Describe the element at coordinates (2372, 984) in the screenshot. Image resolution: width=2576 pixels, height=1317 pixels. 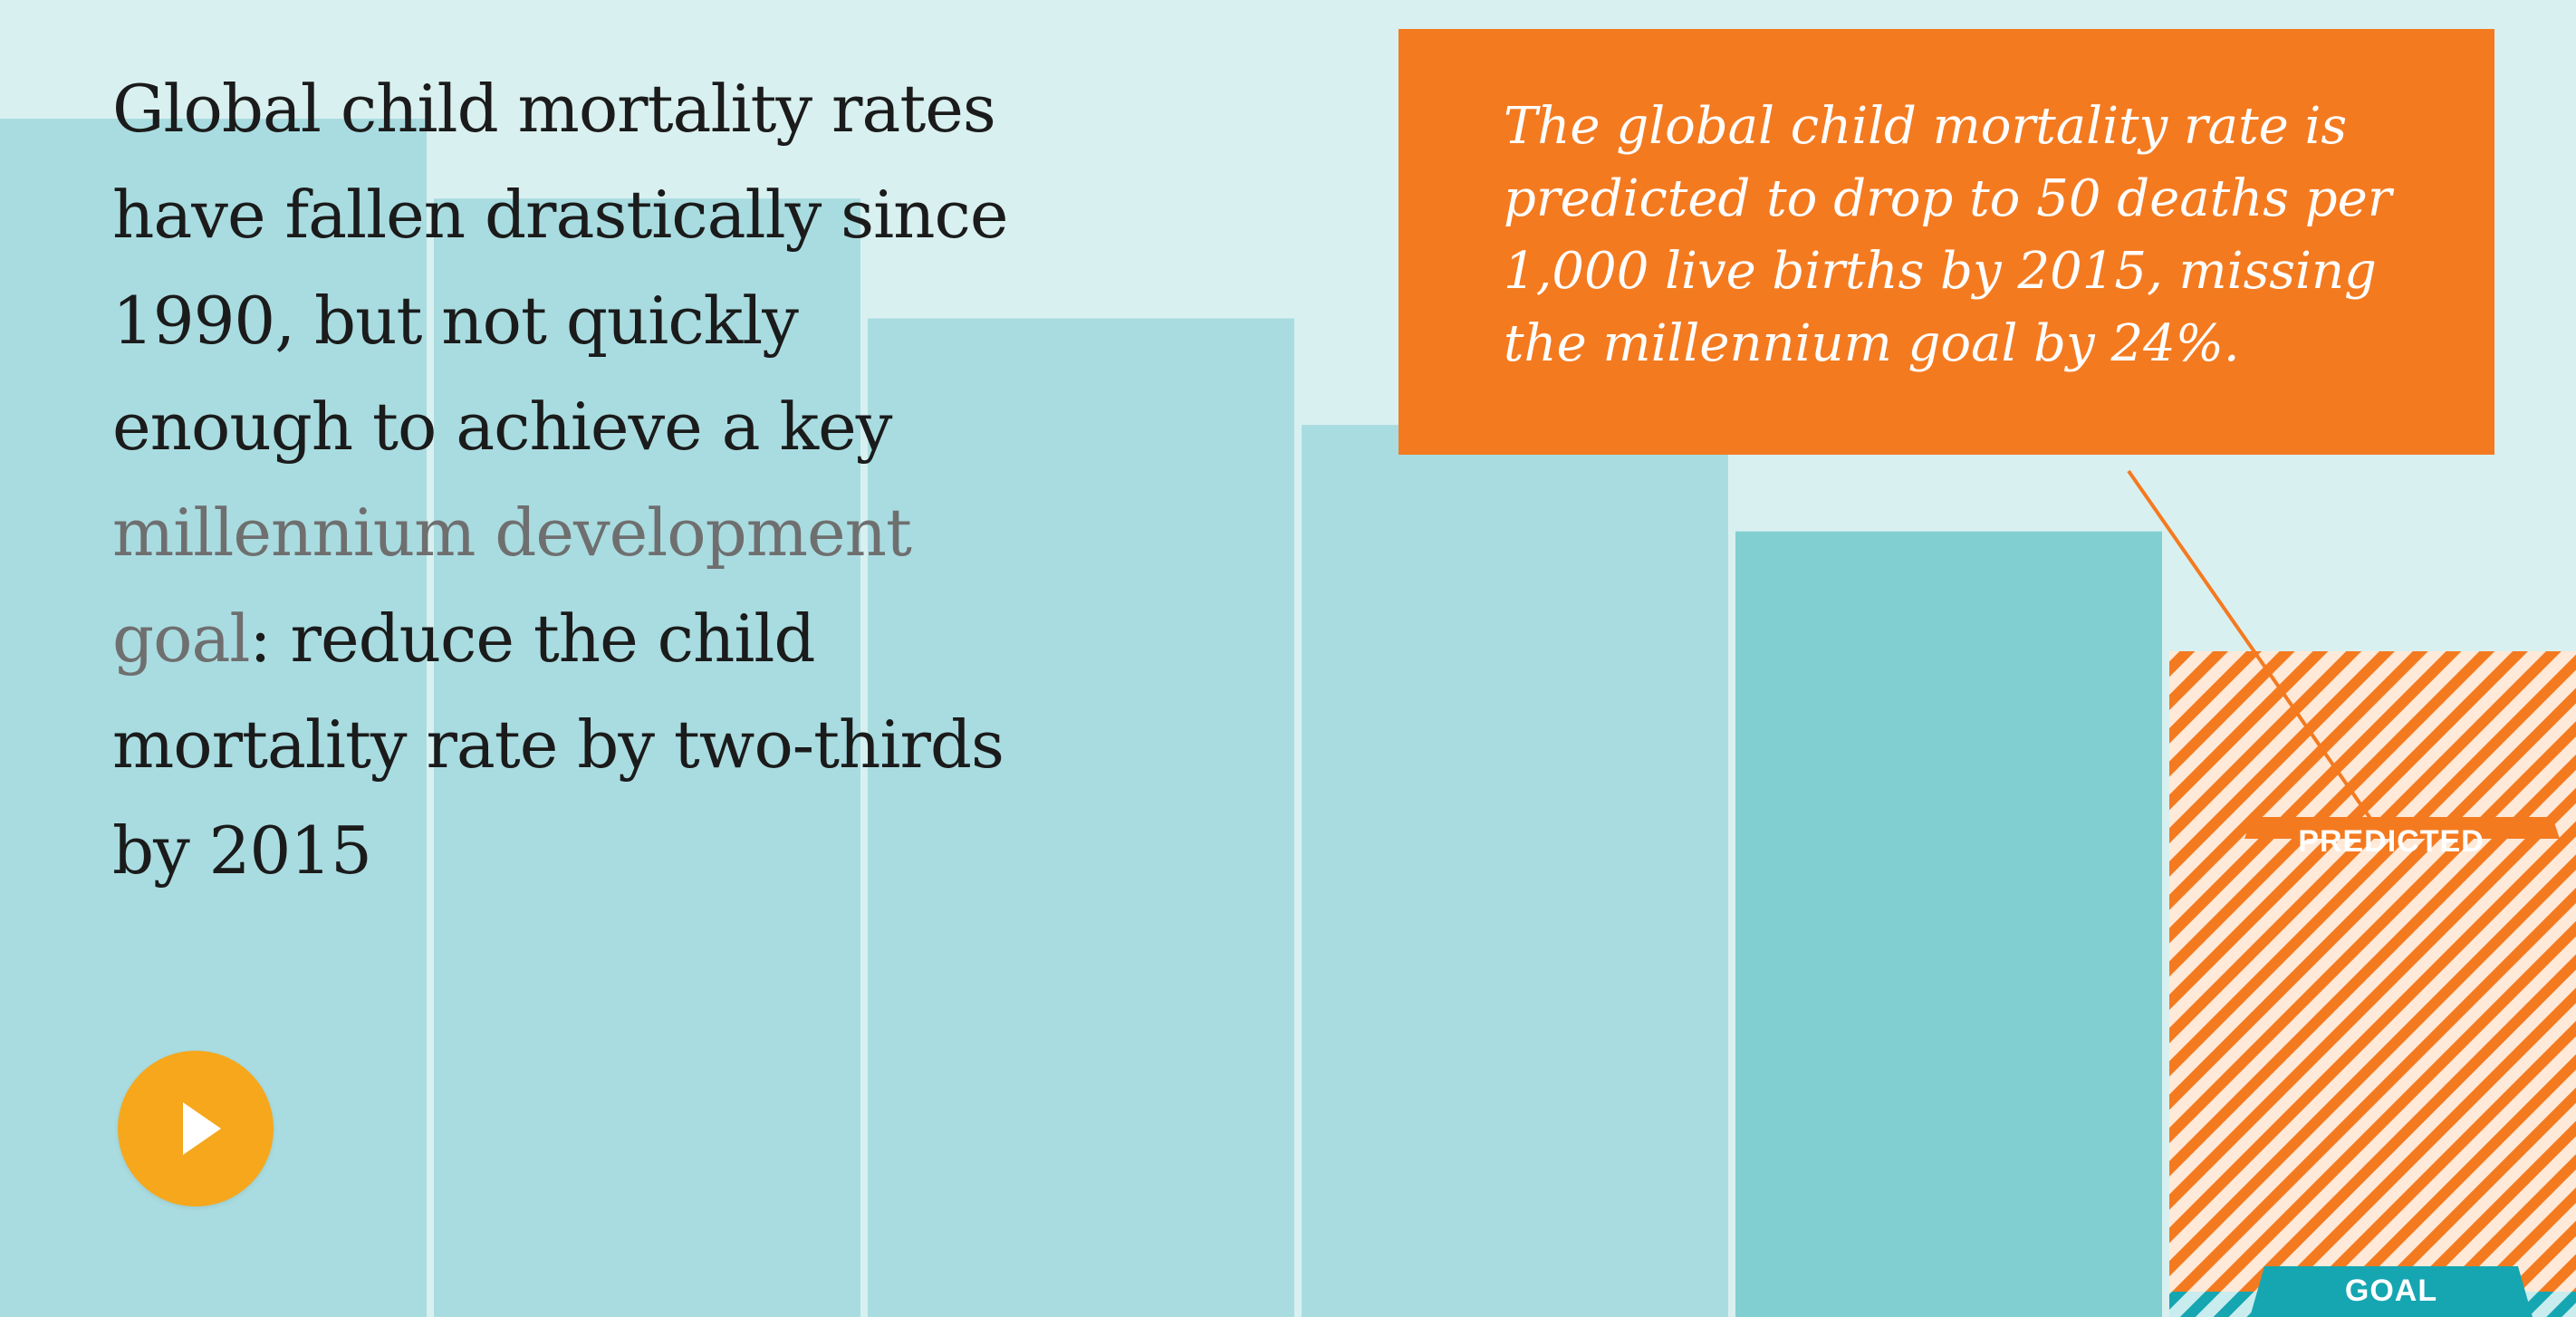
I see `predicted-bar` at that location.